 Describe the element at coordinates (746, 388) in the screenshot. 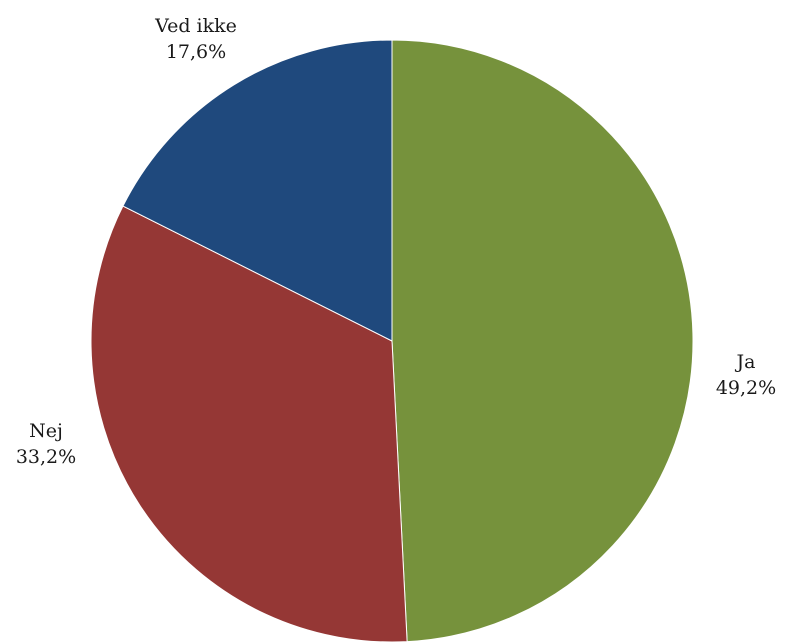

I see `slice-value-label: 49,2%` at that location.